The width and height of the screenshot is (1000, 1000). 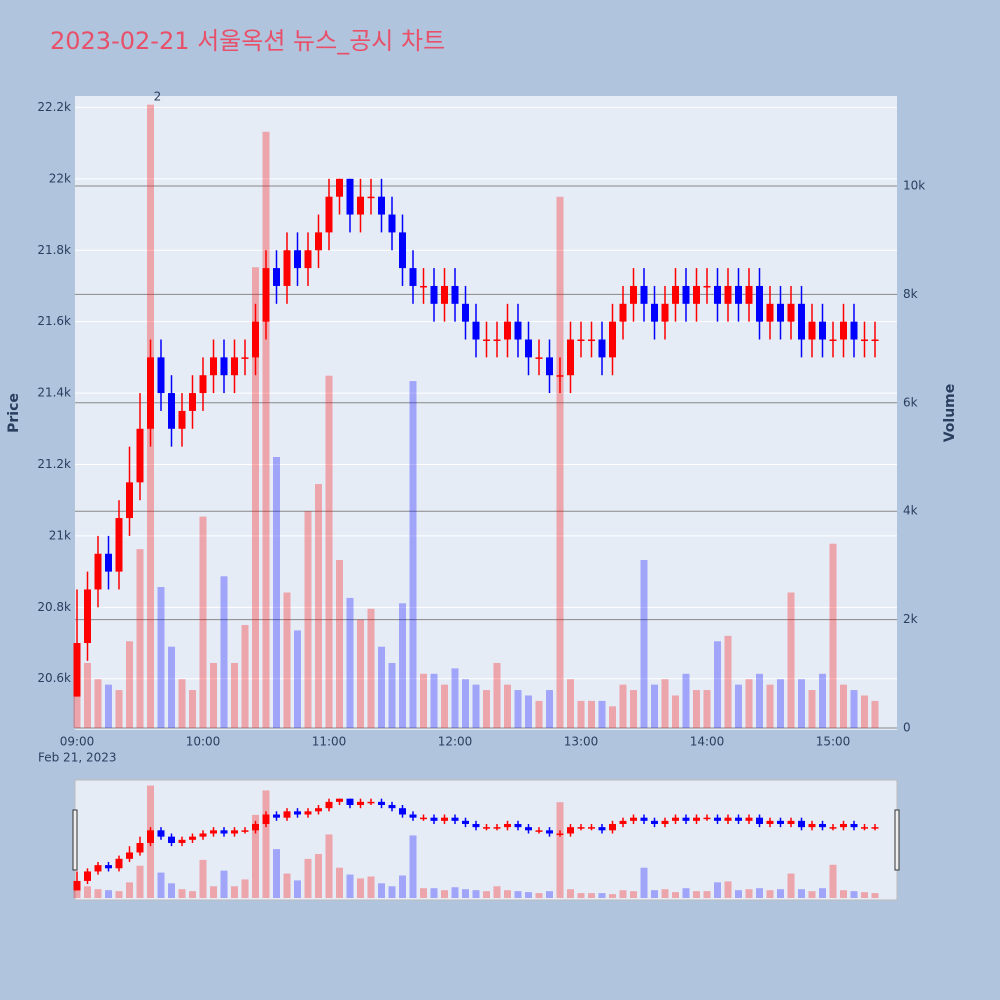 I want to click on range-slider, so click(x=486, y=840).